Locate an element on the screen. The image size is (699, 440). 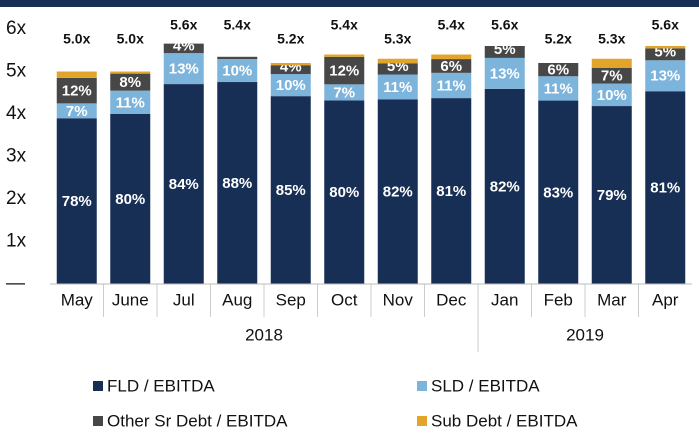
y-tick-label: 4x is located at coordinates (16, 113).